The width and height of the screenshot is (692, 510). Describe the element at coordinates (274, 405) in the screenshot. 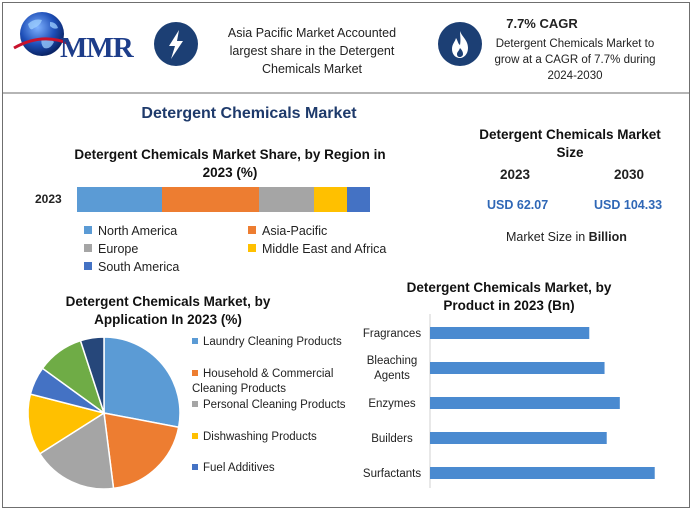

I see `legend-label: Personal Cleaning Products` at that location.